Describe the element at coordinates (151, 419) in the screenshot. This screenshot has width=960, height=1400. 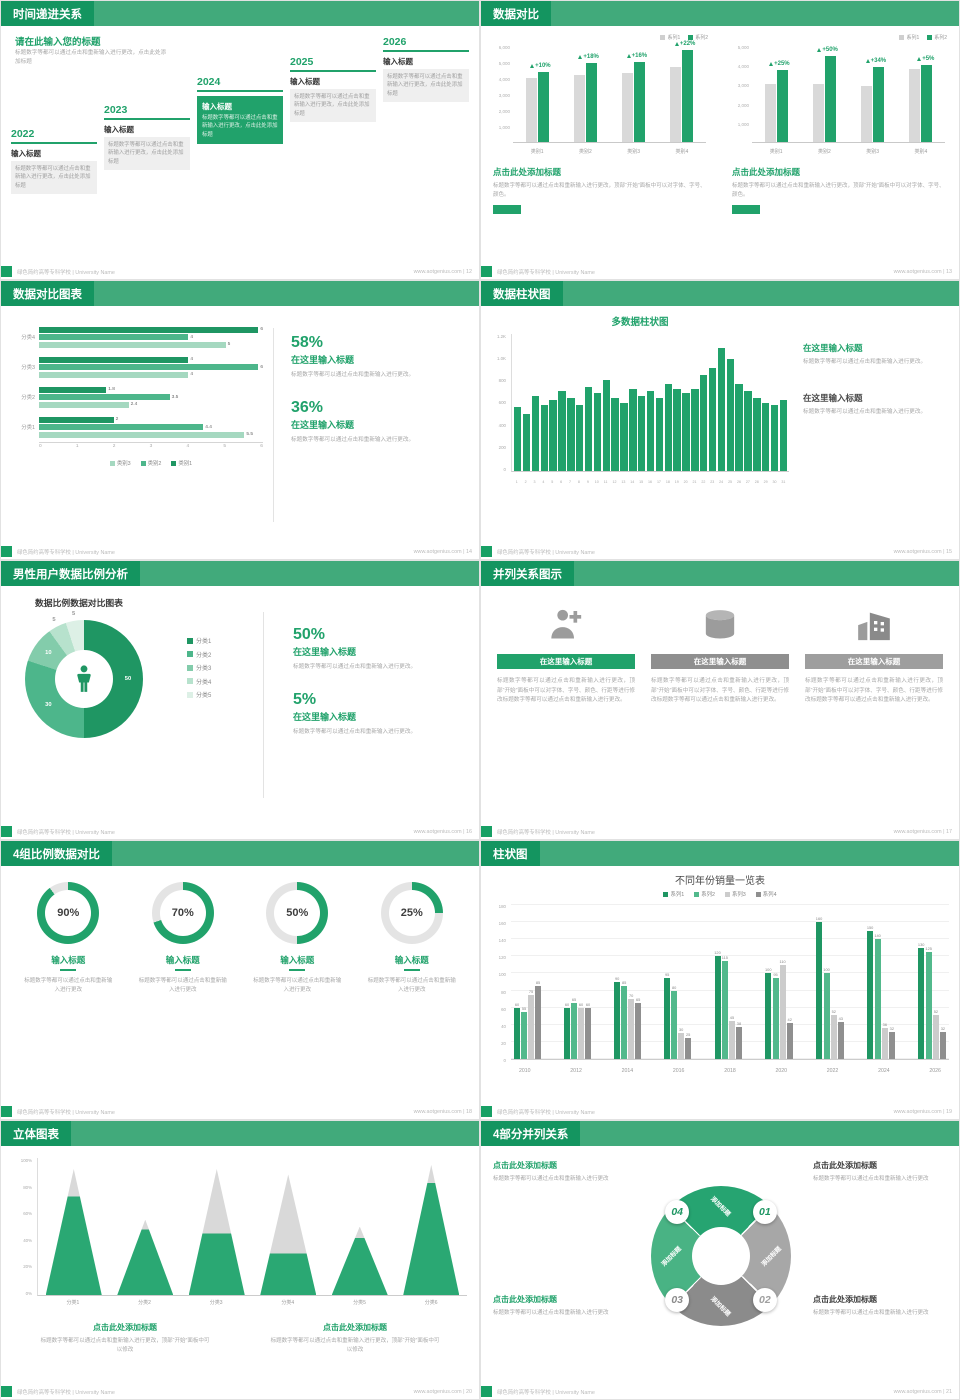
I see `bar-row: 2` at that location.